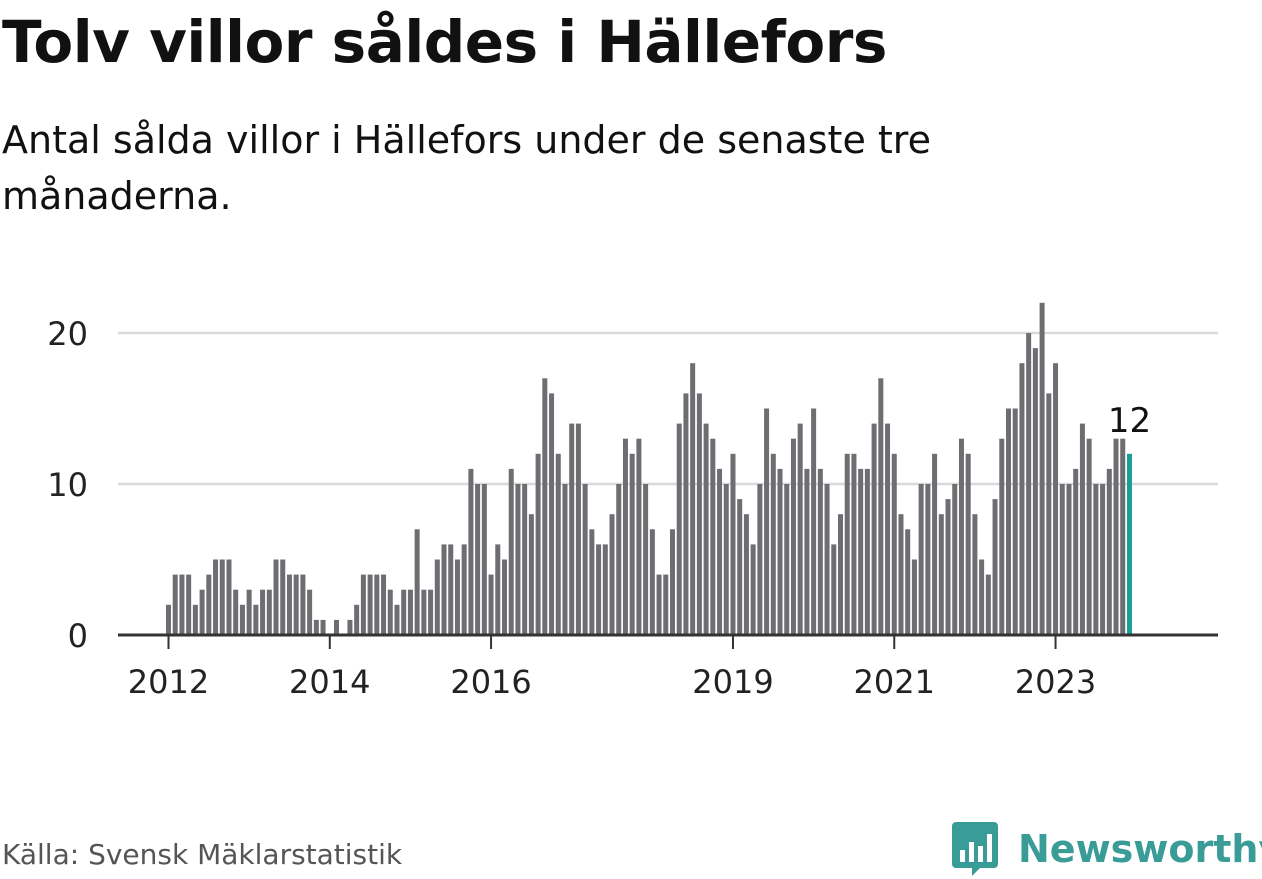 The width and height of the screenshot is (1262, 879). I want to click on x-tick-label: 2012, so click(168, 681).